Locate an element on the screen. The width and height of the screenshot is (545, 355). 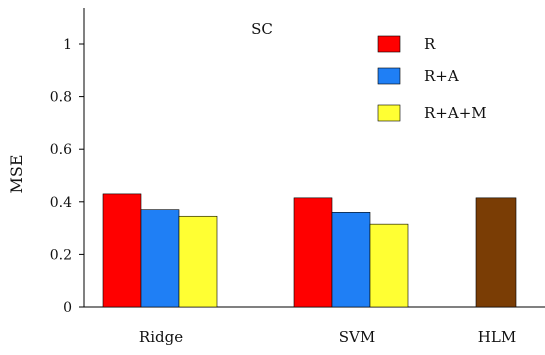
y-tick-label: 0.4 is located at coordinates (61, 203).